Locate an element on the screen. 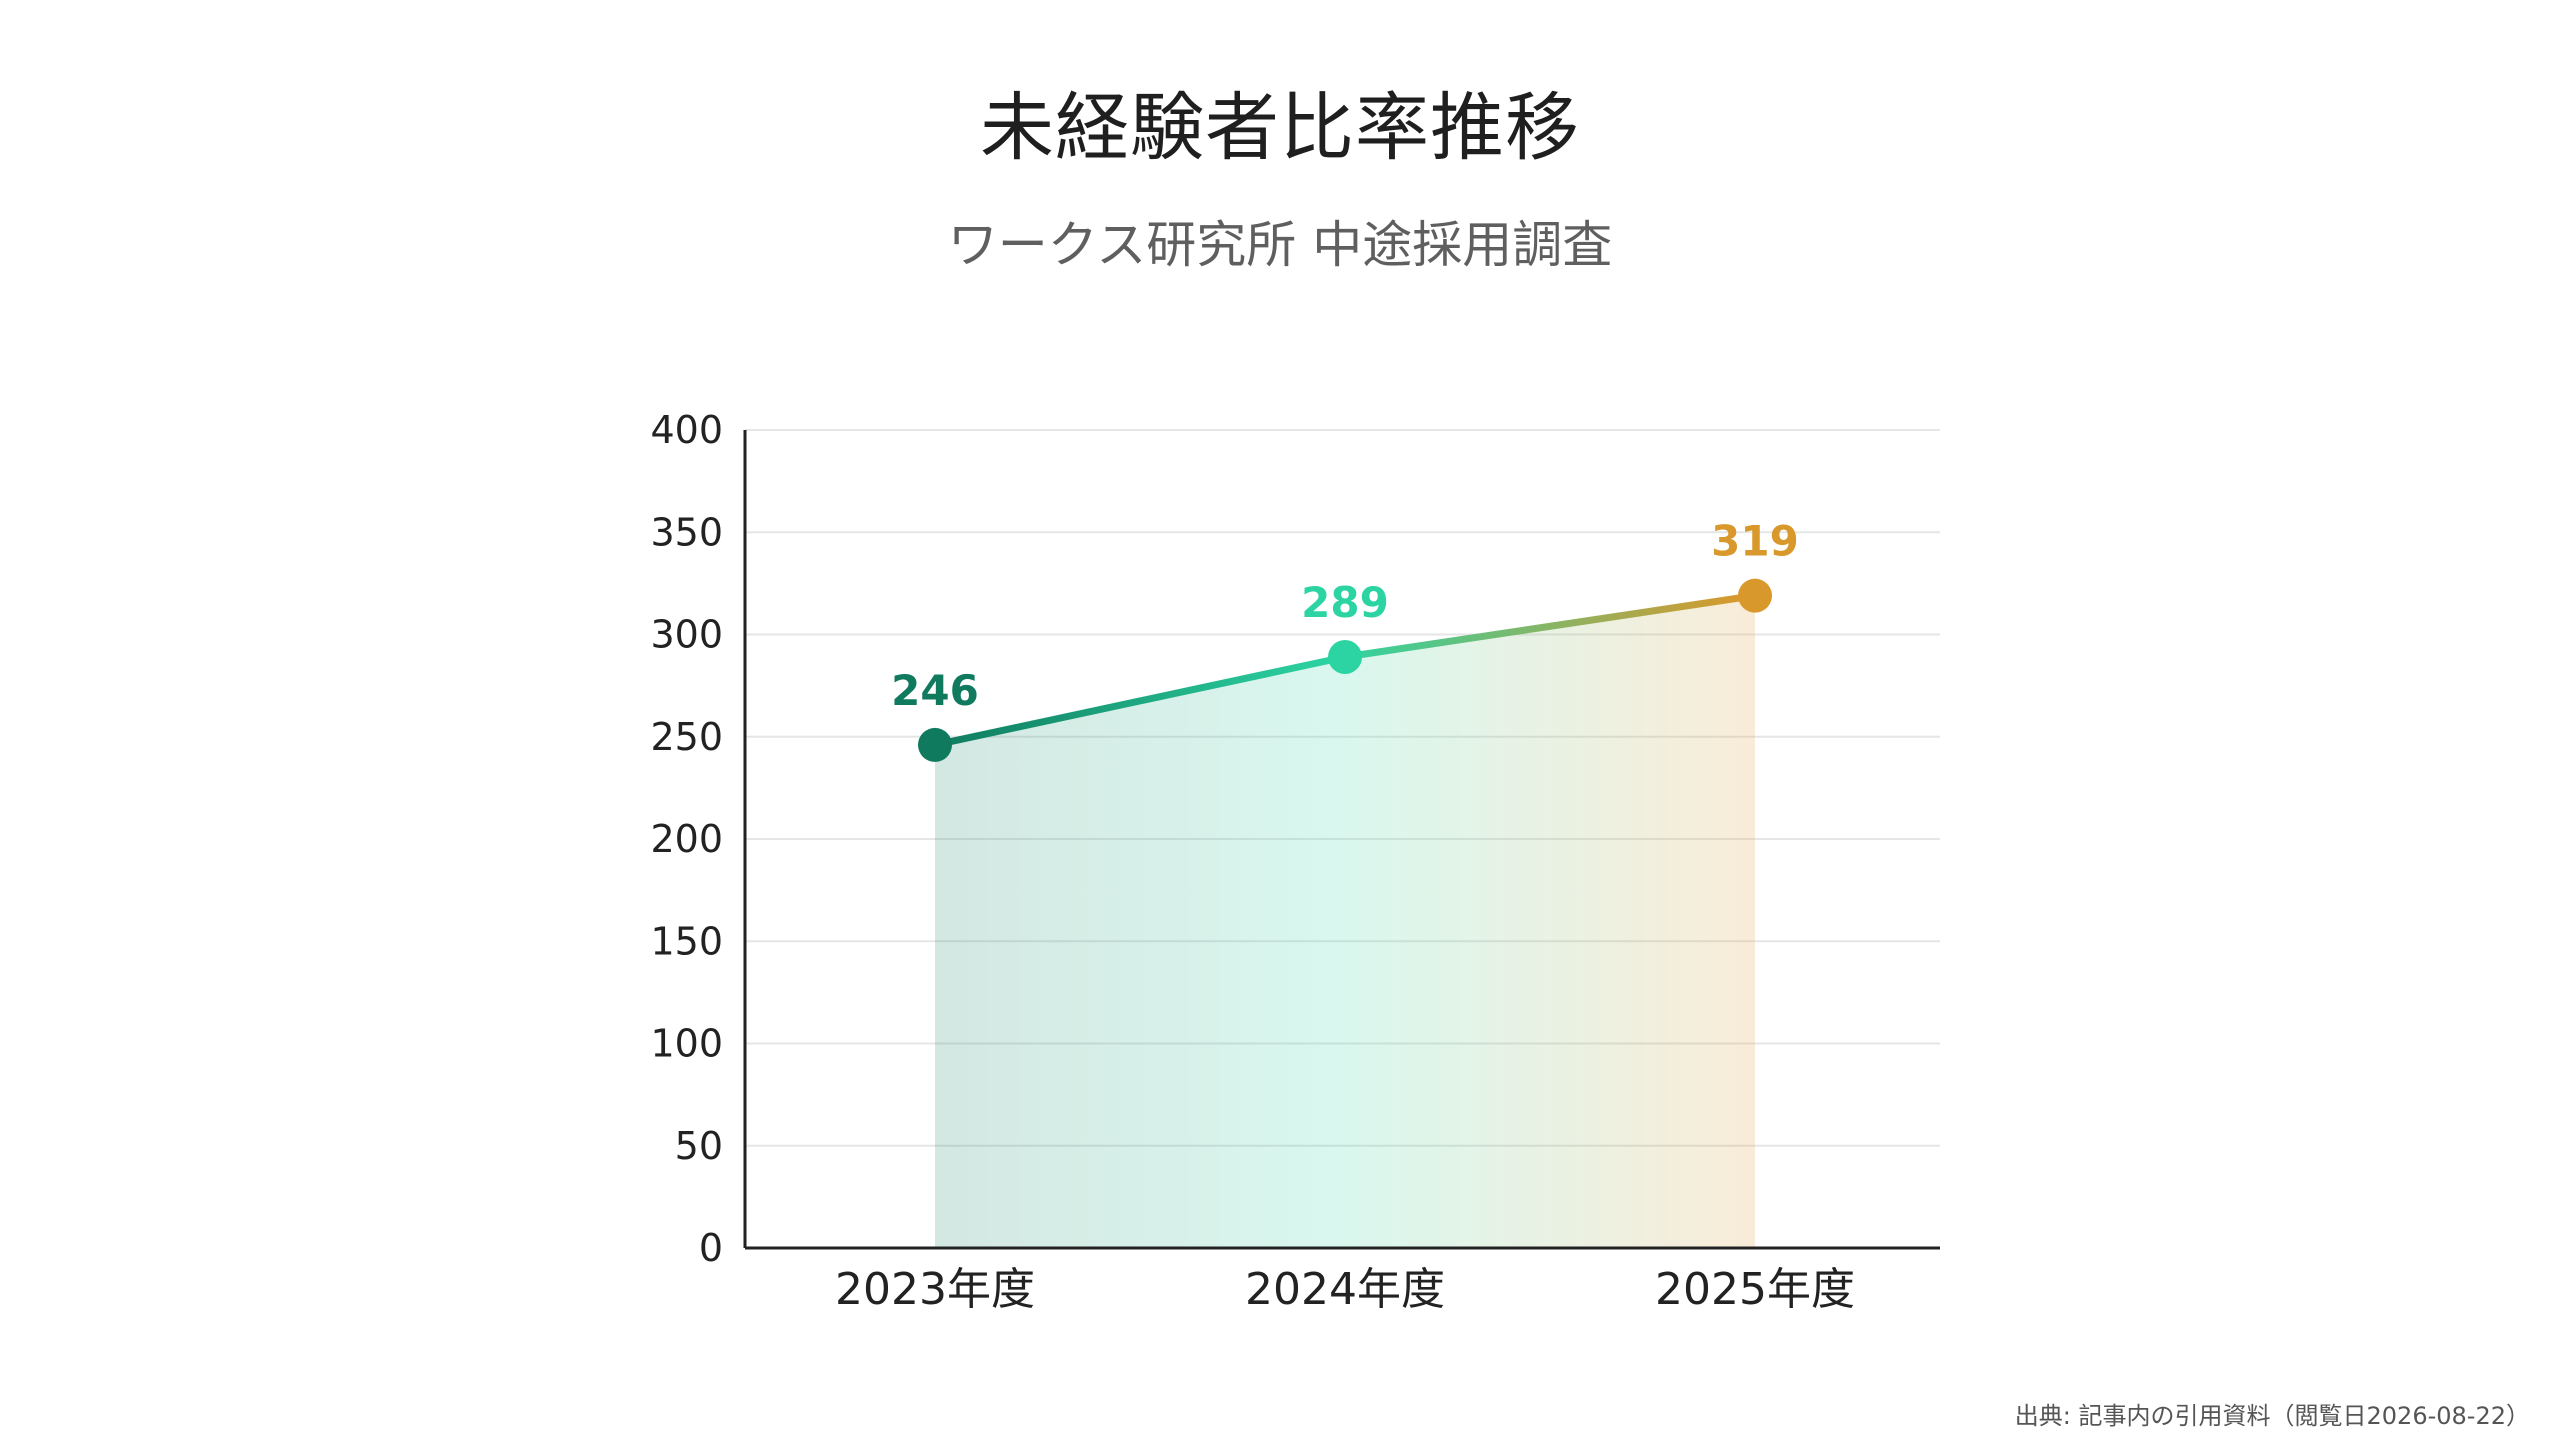 The image size is (2560, 1440). y-tick-label: 50 is located at coordinates (699, 1146).